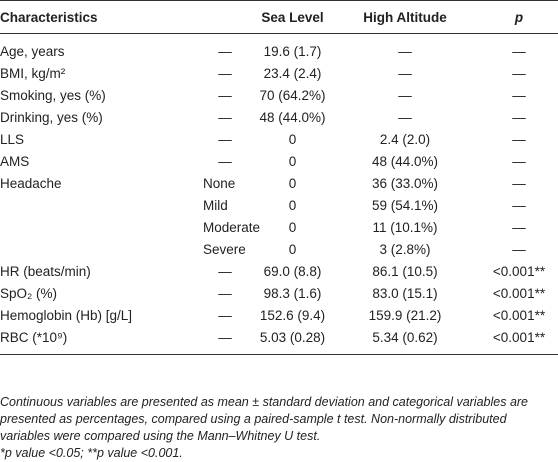  I want to click on table-cell: 98.3 (1.6), so click(292, 293).